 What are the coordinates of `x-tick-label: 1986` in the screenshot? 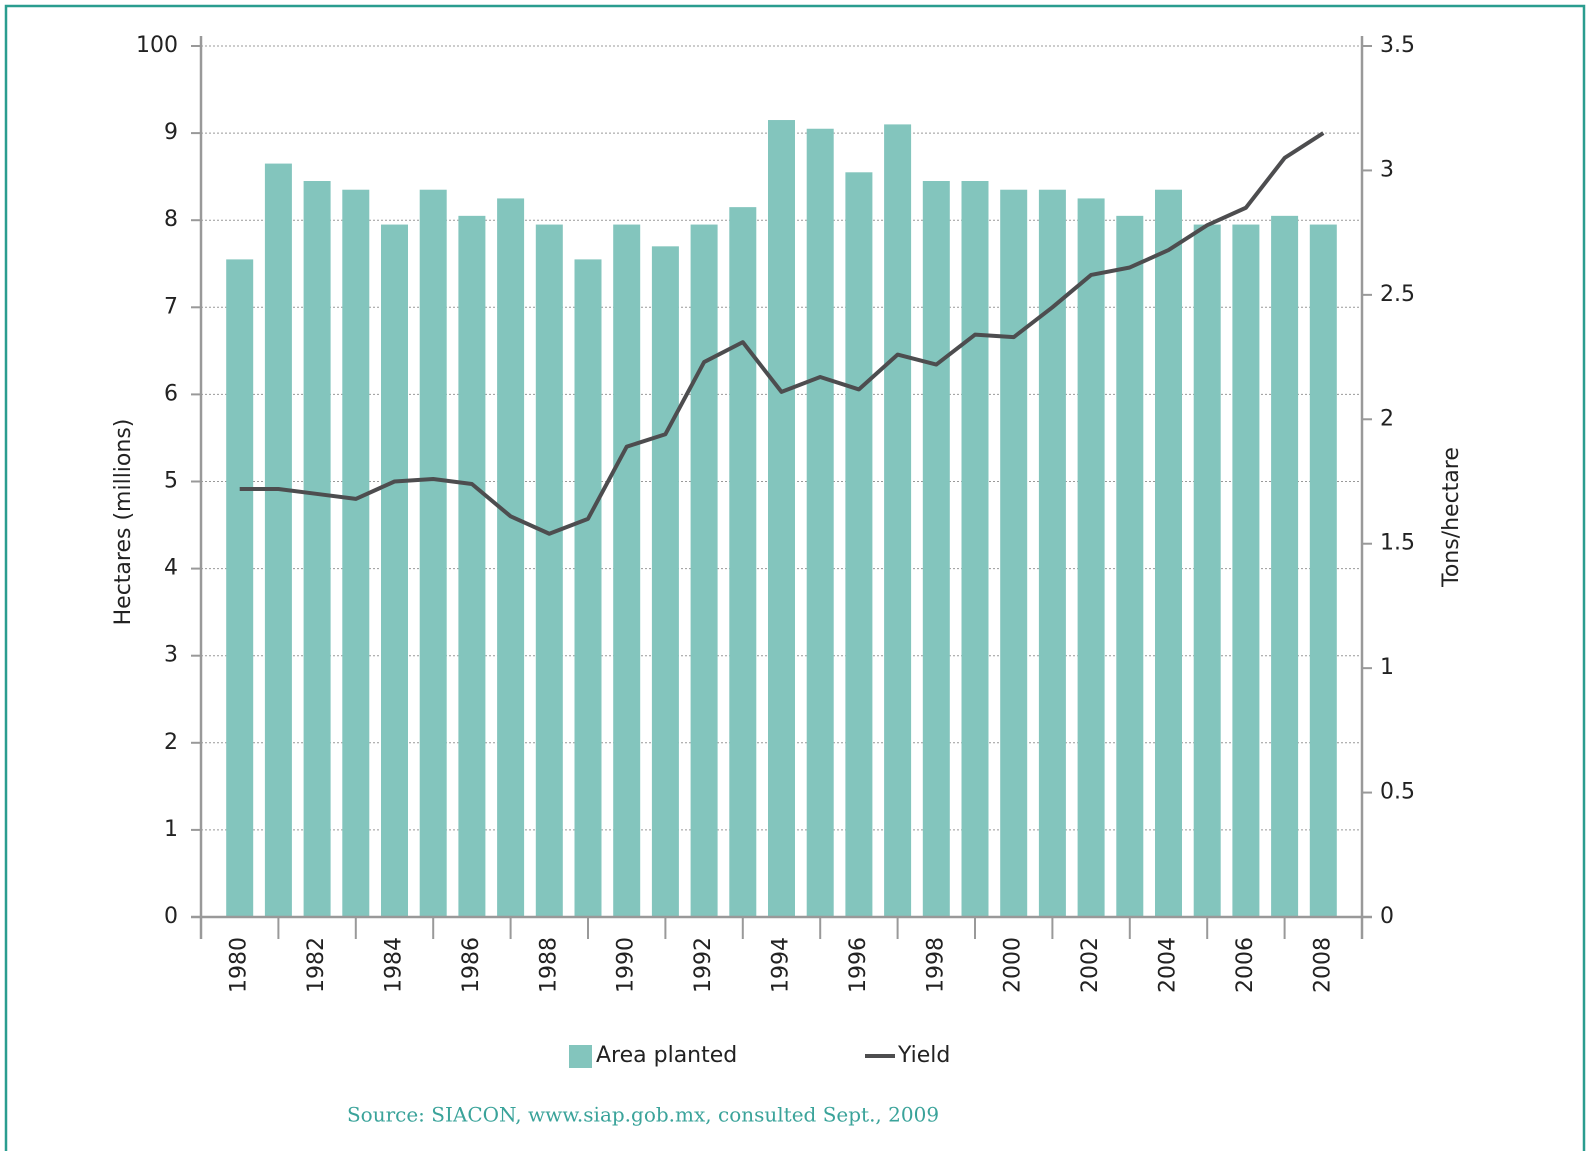 It's located at (471, 965).